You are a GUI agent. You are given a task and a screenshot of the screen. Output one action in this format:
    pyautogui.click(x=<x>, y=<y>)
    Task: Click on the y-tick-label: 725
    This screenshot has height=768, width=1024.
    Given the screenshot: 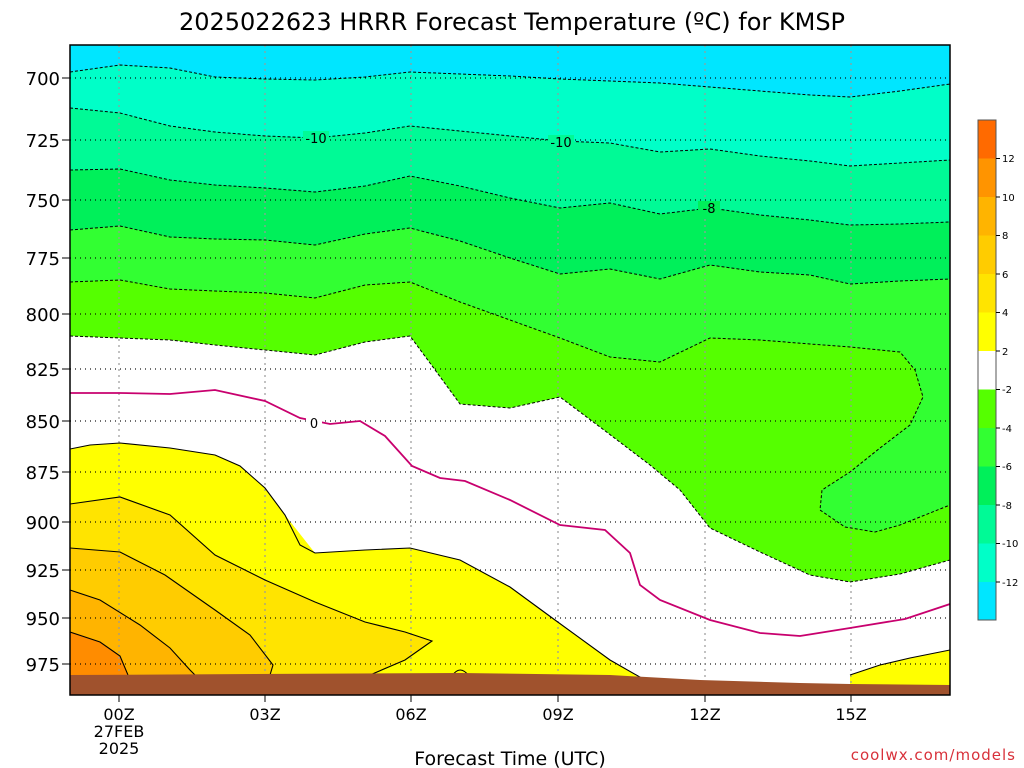 What is the action you would take?
    pyautogui.click(x=43, y=141)
    